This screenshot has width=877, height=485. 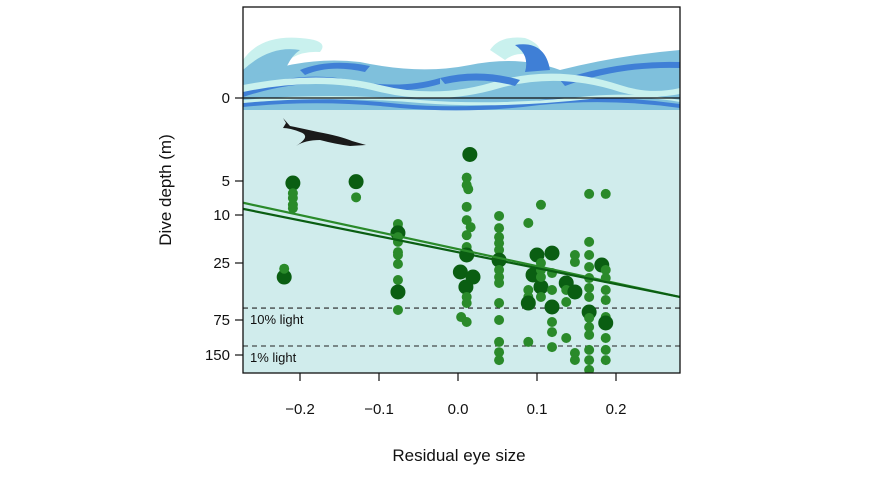 What do you see at coordinates (277, 319) in the screenshot?
I see `light-reference-label: 10% light` at bounding box center [277, 319].